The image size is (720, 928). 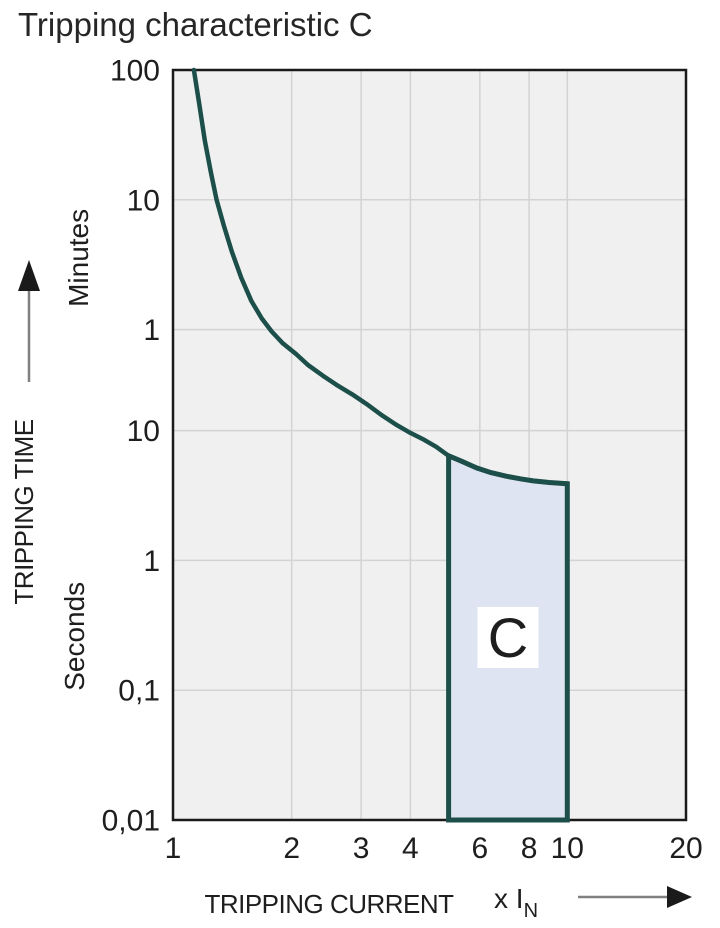 I want to click on y-axis-arrow-head-icon, so click(x=29, y=275).